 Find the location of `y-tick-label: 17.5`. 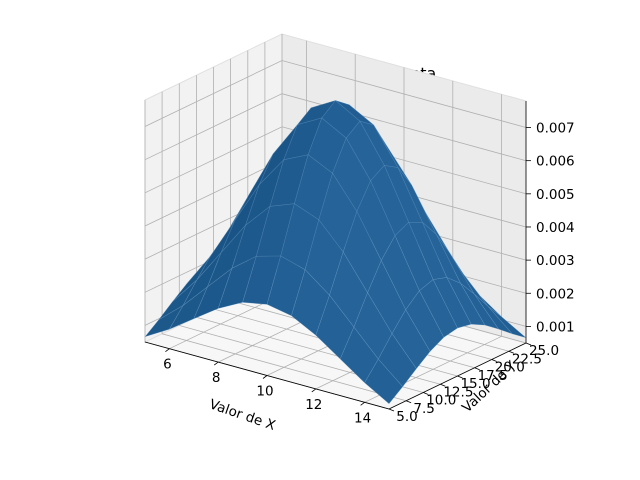

y-tick-label: 17.5 is located at coordinates (493, 376).